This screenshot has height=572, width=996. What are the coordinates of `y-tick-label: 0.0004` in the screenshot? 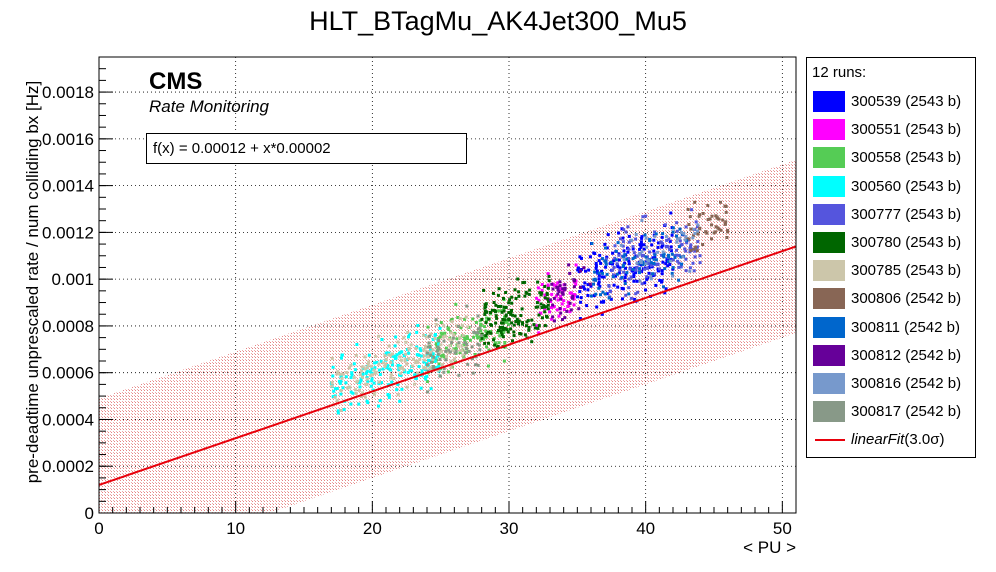 It's located at (68, 419).